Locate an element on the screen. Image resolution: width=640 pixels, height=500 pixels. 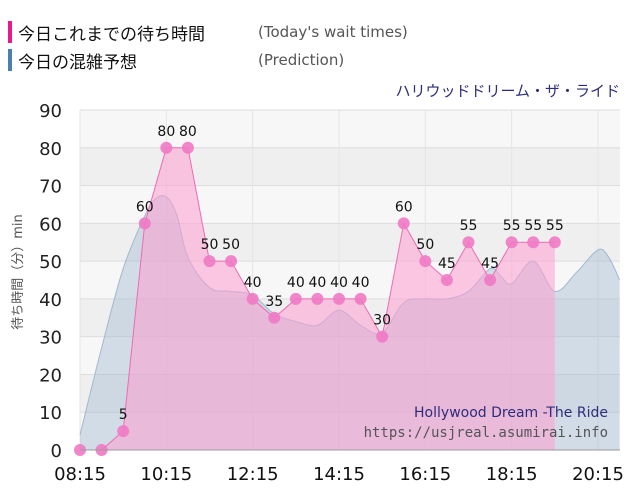
y-tick-label: 20 is located at coordinates (50, 375).